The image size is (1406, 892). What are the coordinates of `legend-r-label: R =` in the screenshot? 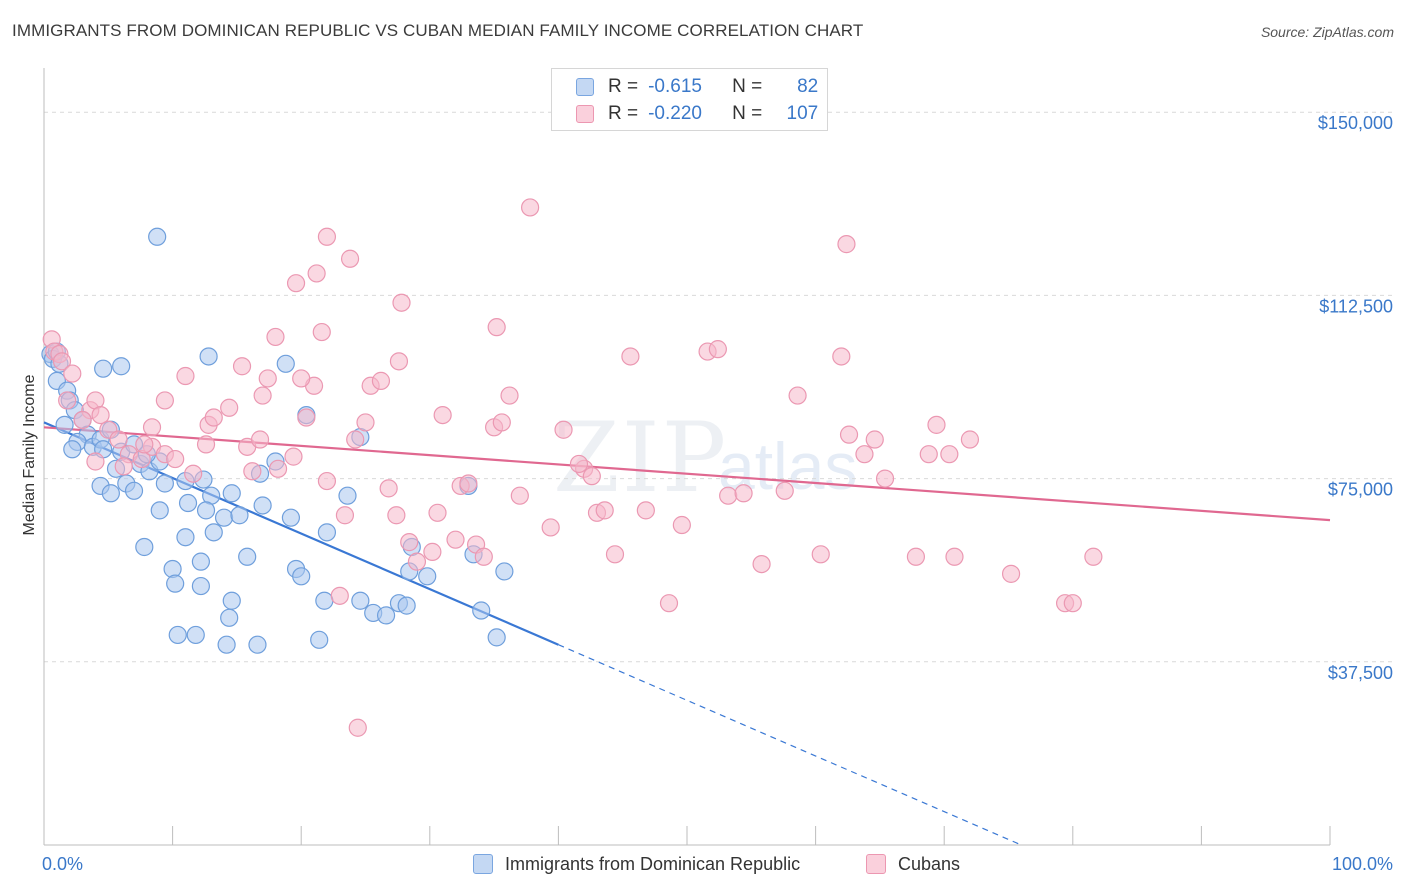 It's located at (623, 113).